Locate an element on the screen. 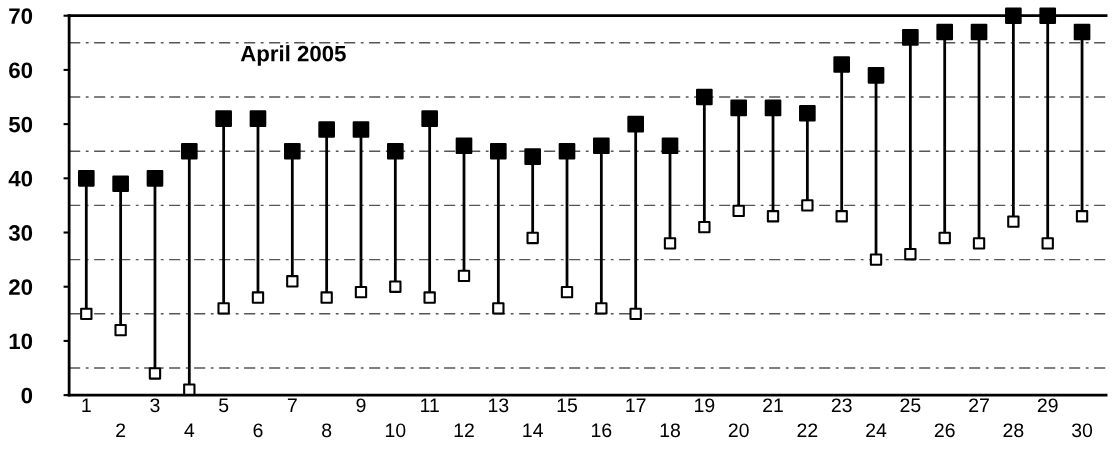  x-tick-label: 17 is located at coordinates (636, 405).